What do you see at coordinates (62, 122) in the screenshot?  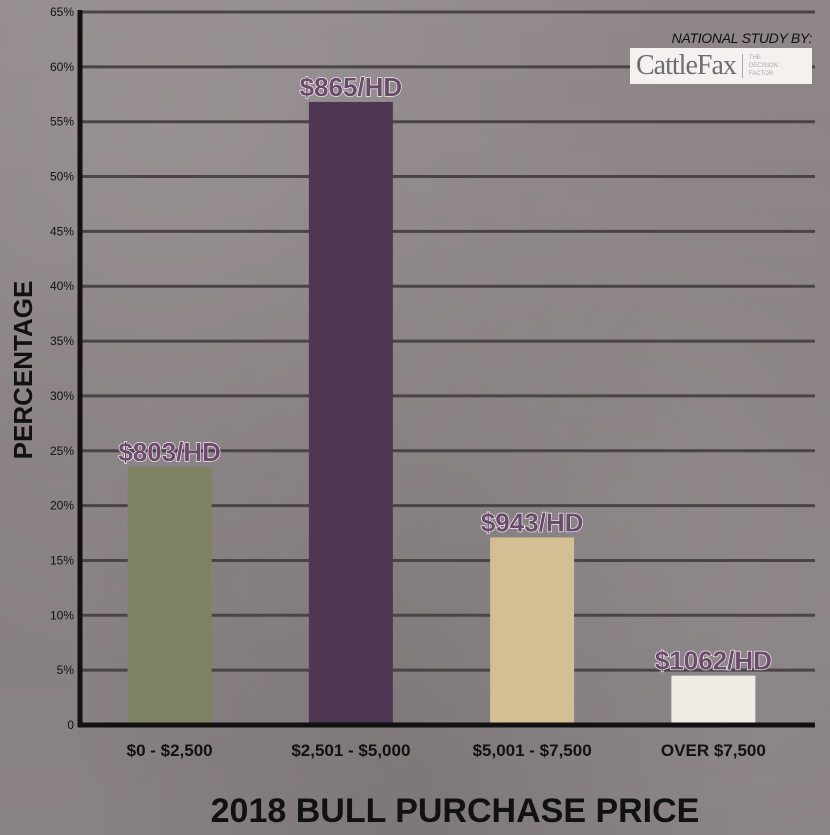 I see `y-tick-label: 55%` at bounding box center [62, 122].